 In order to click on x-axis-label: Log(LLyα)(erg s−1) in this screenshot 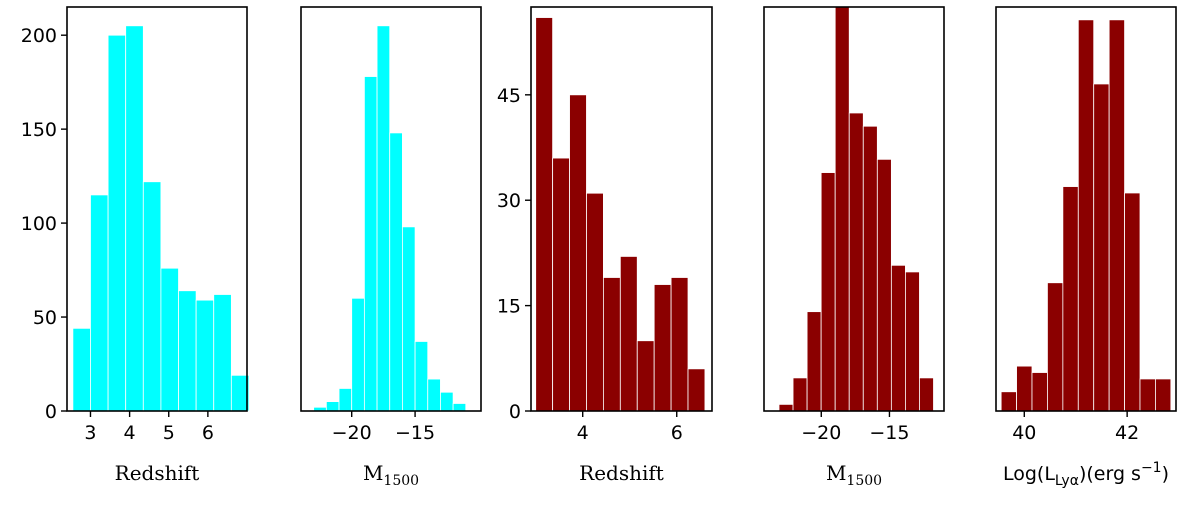, I will do `click(1086, 474)`.